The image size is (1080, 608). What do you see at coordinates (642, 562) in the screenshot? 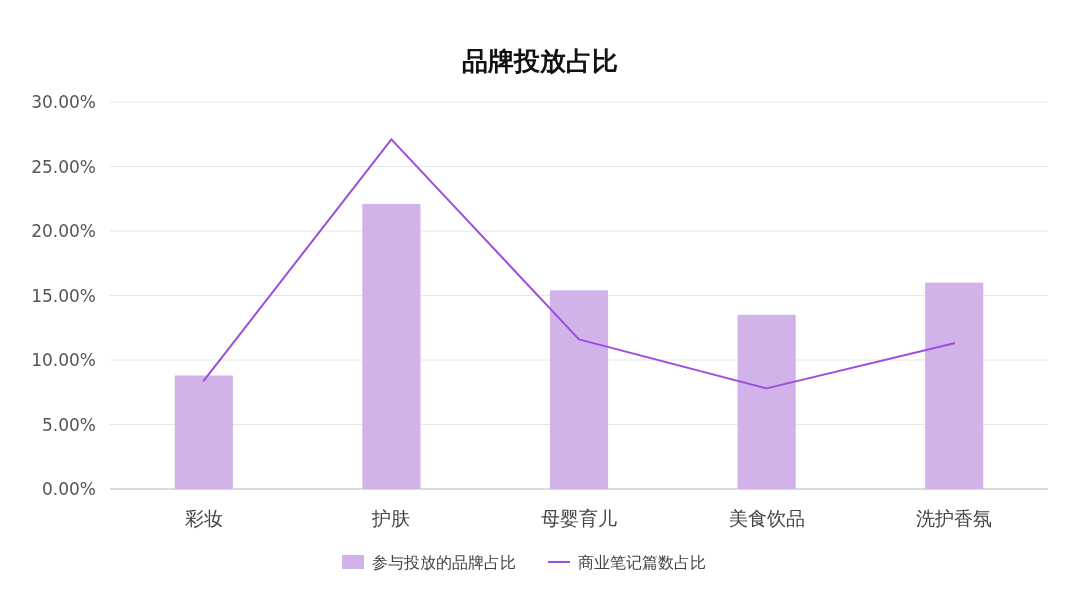
I see `legend-label: 商业笔记篇数占比` at bounding box center [642, 562].